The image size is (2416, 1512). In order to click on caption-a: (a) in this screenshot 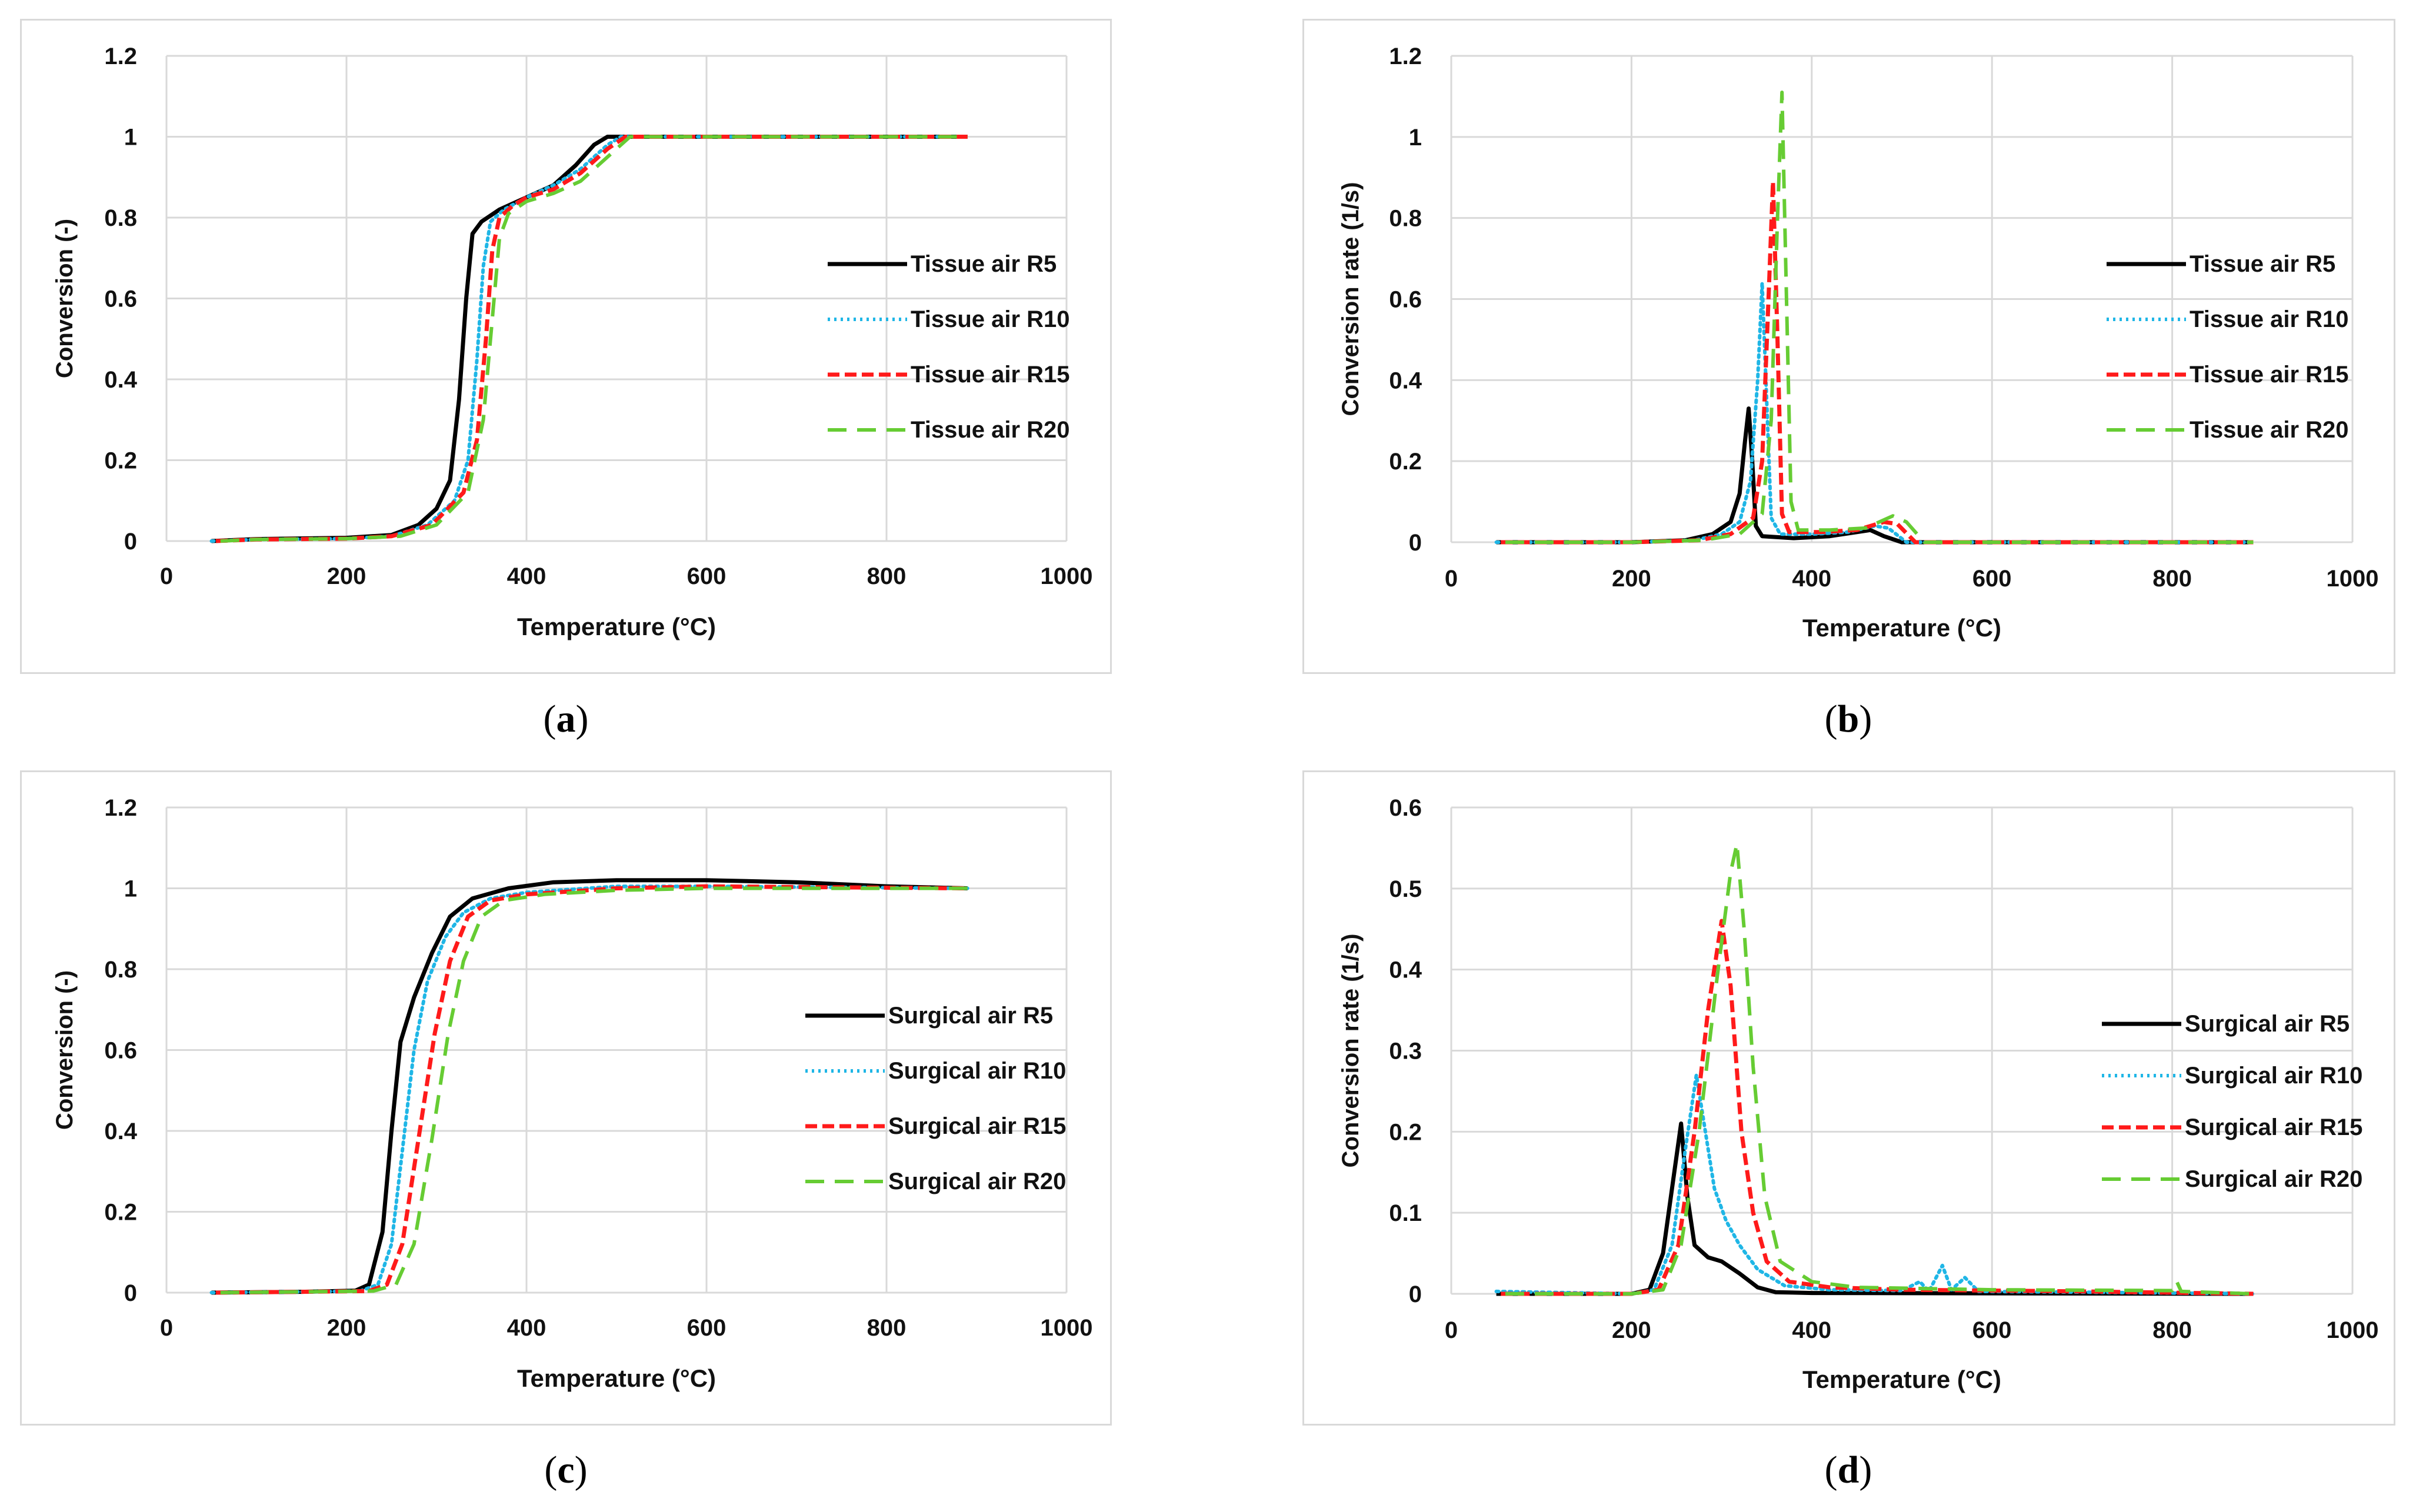, I will do `click(566, 718)`.